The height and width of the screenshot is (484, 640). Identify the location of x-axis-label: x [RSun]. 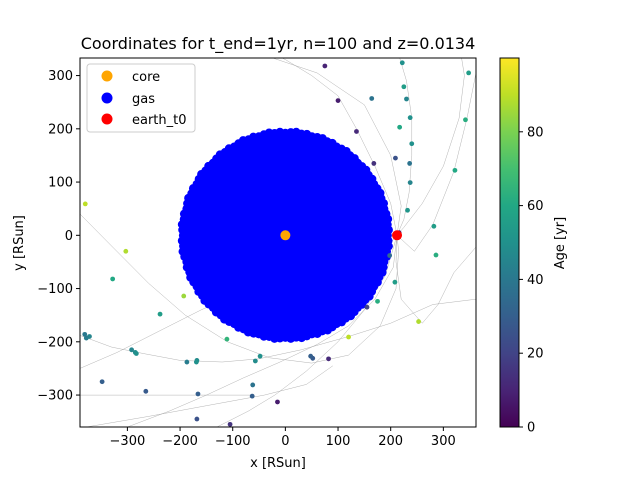
(278, 463).